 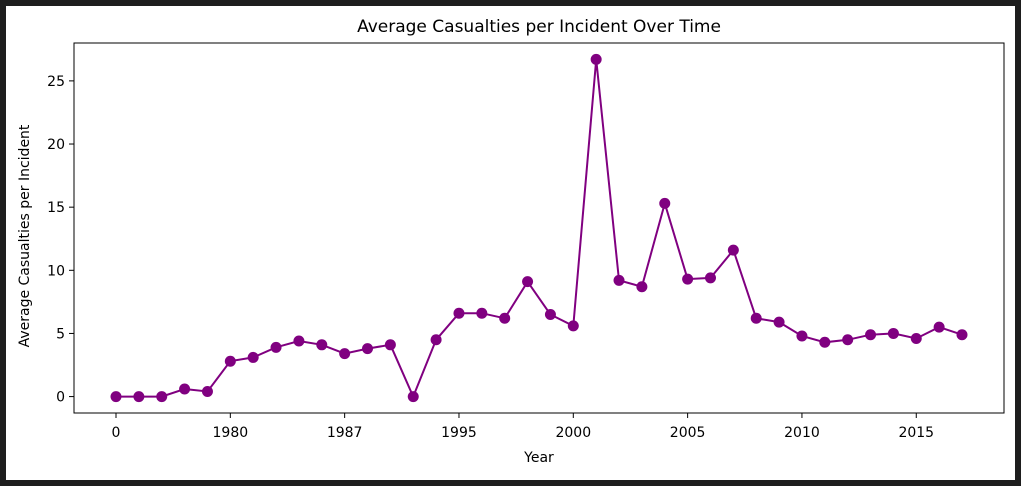 What do you see at coordinates (231, 433) in the screenshot?
I see `x-tick-label: 1980` at bounding box center [231, 433].